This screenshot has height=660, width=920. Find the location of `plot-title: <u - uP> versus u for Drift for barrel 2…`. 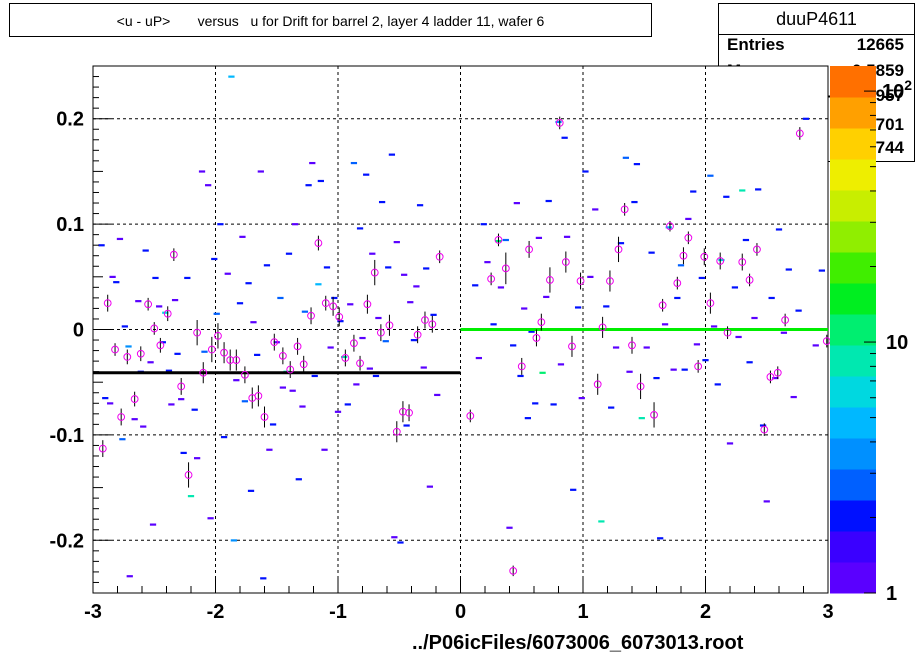

plot-title: <u - uP> versus u for Drift for barrel 2… is located at coordinates (330, 21).